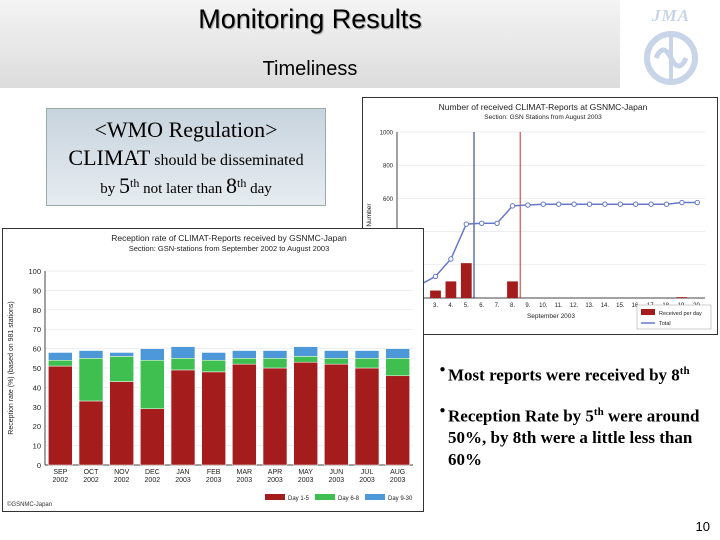  I want to click on y-tick-label: 90, so click(37, 290).